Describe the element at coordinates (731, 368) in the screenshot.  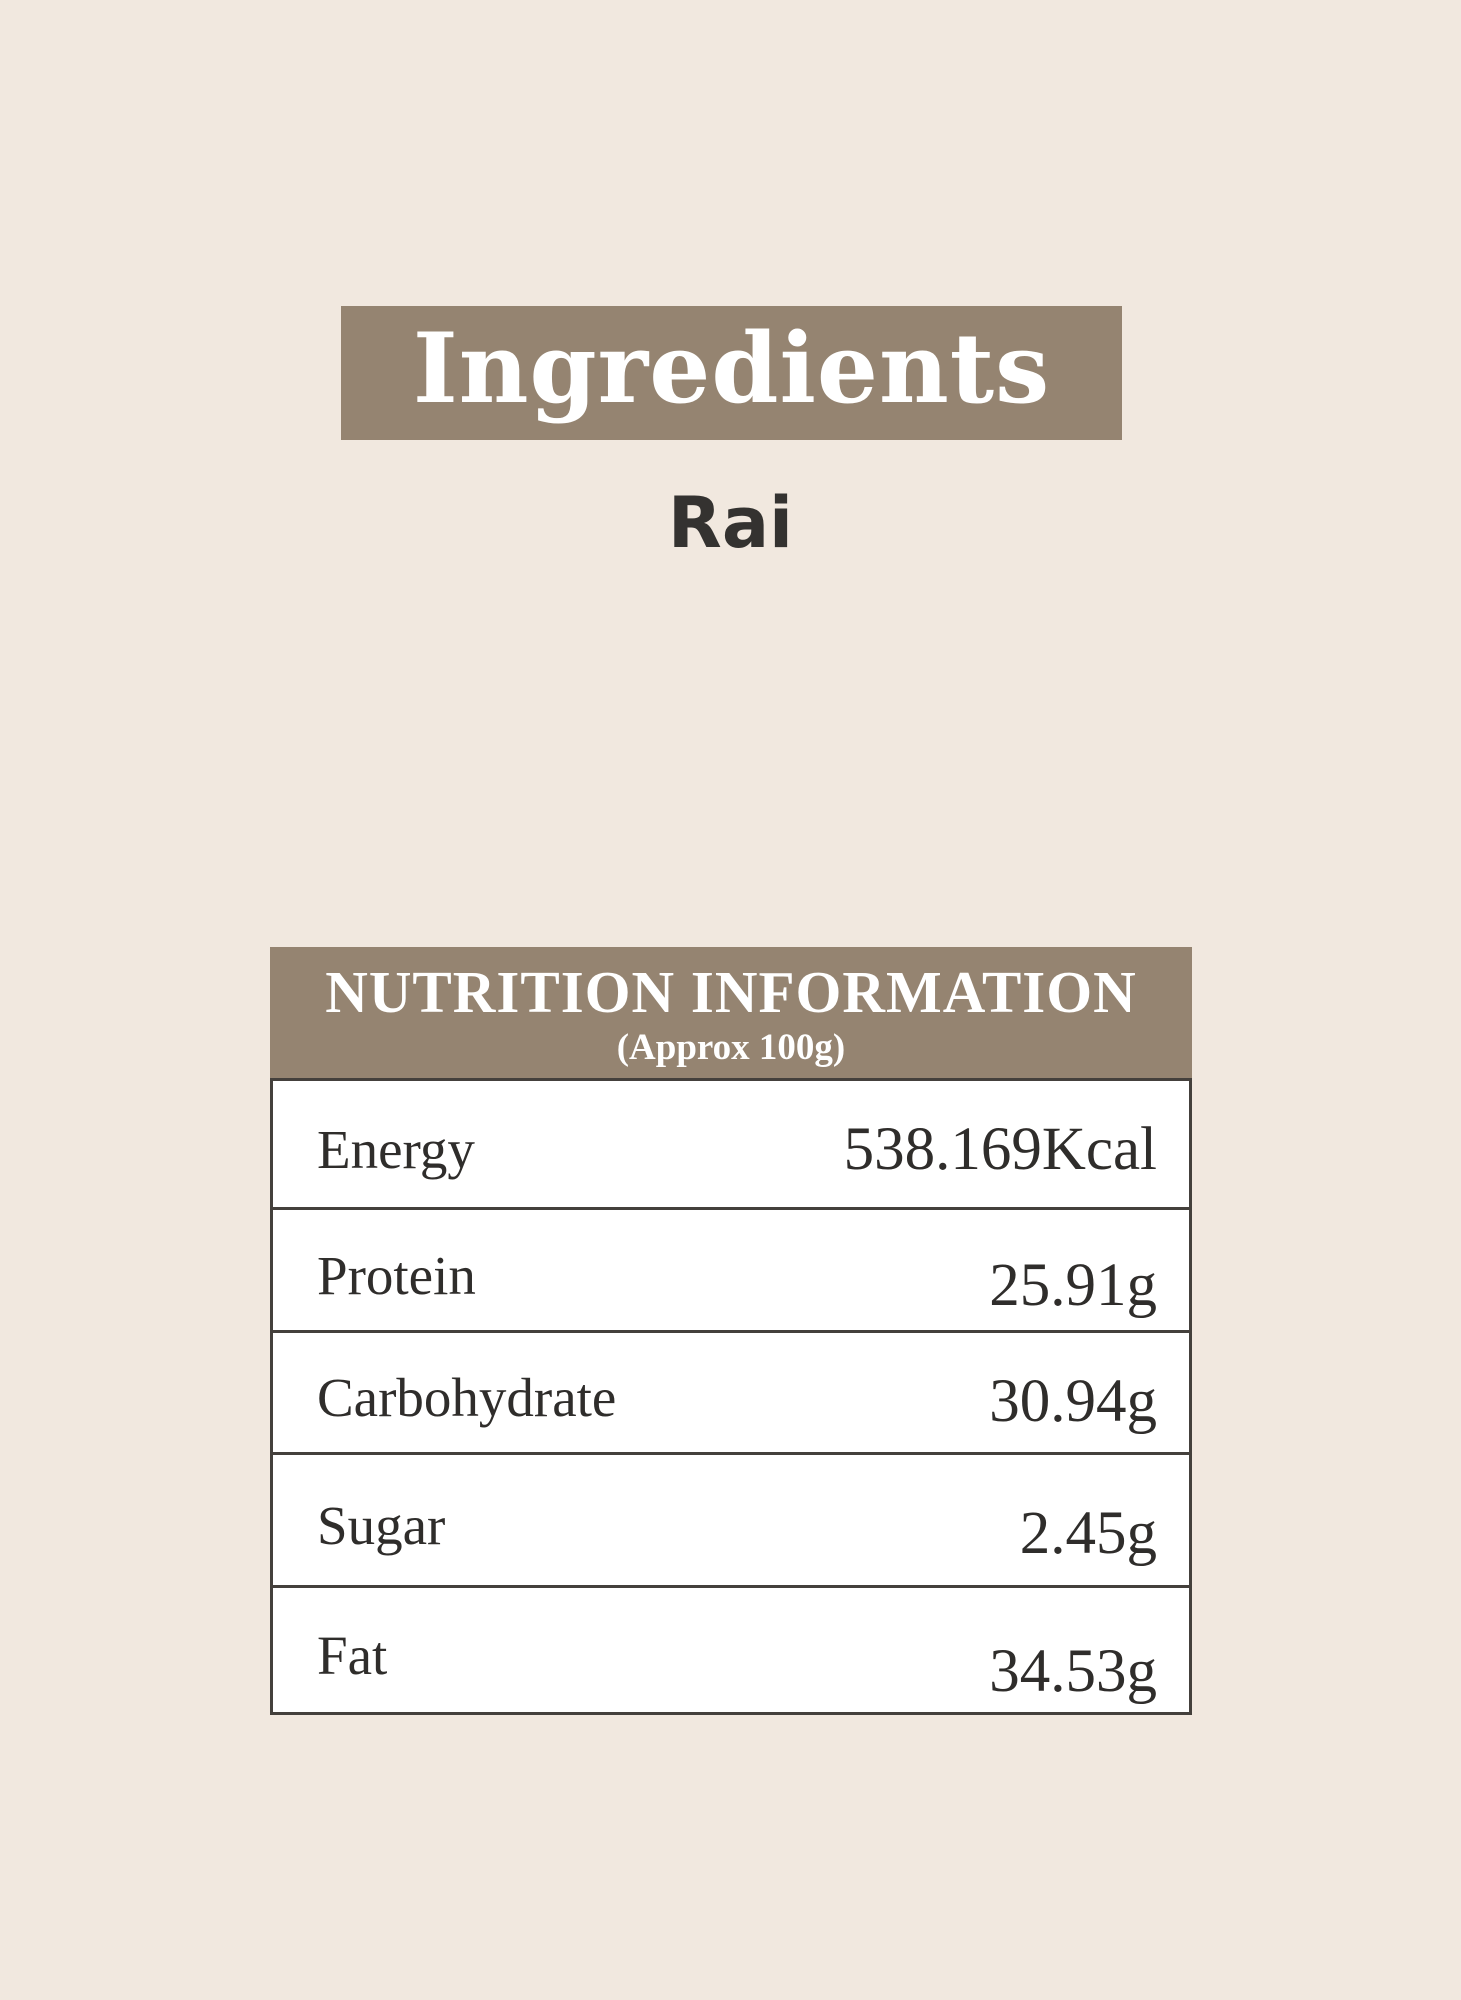
I see `ingredients-banner-title: Ingredients` at that location.